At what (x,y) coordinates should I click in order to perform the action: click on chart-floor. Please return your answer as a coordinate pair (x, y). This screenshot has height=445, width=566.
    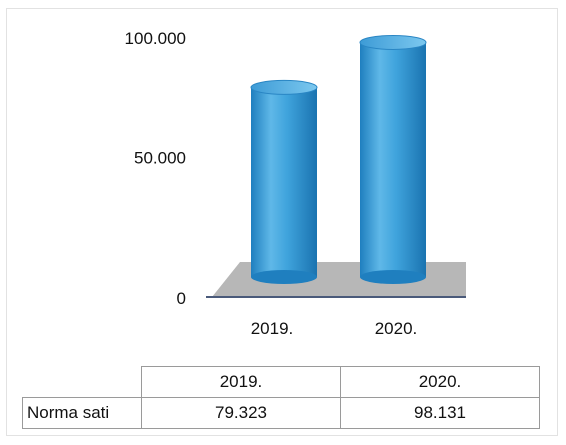
    Looking at the image, I should click on (339, 279).